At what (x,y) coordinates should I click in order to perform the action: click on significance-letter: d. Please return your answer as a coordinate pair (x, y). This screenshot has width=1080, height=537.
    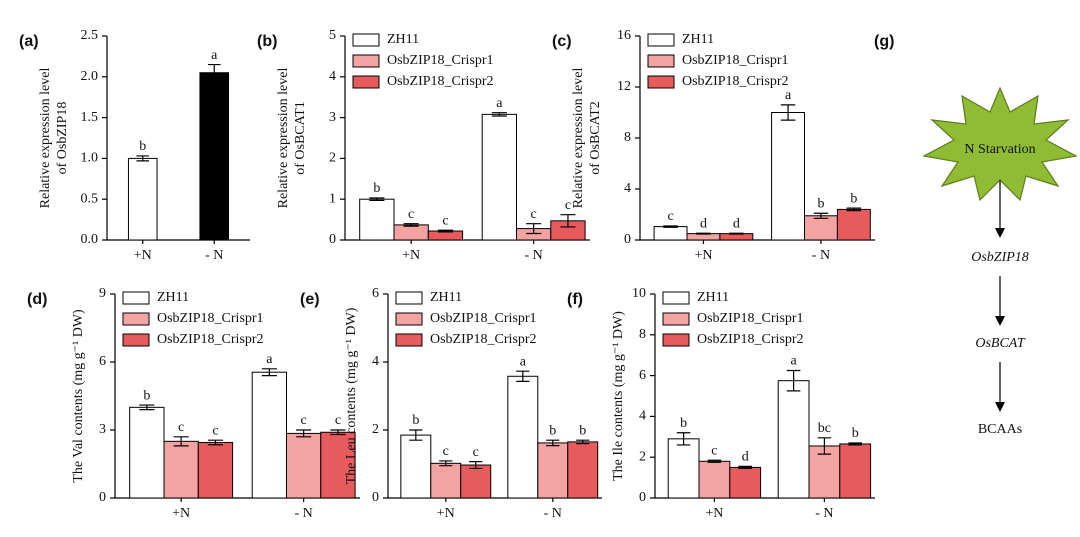
    Looking at the image, I should click on (745, 457).